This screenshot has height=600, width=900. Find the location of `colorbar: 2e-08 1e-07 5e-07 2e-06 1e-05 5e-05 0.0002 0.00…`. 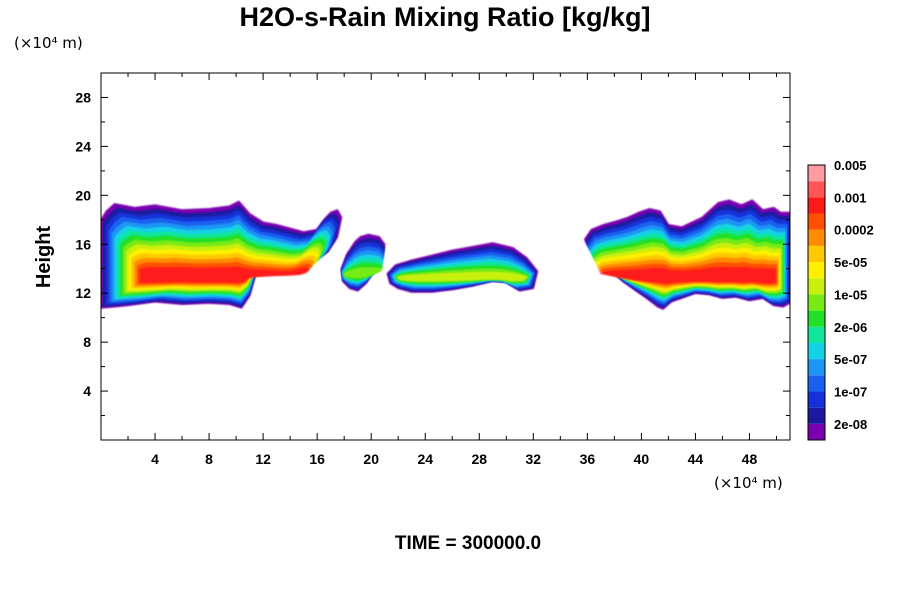

colorbar: 2e-08 1e-07 5e-07 2e-06 1e-05 5e-05 0.0002 0.00… is located at coordinates (840, 299).